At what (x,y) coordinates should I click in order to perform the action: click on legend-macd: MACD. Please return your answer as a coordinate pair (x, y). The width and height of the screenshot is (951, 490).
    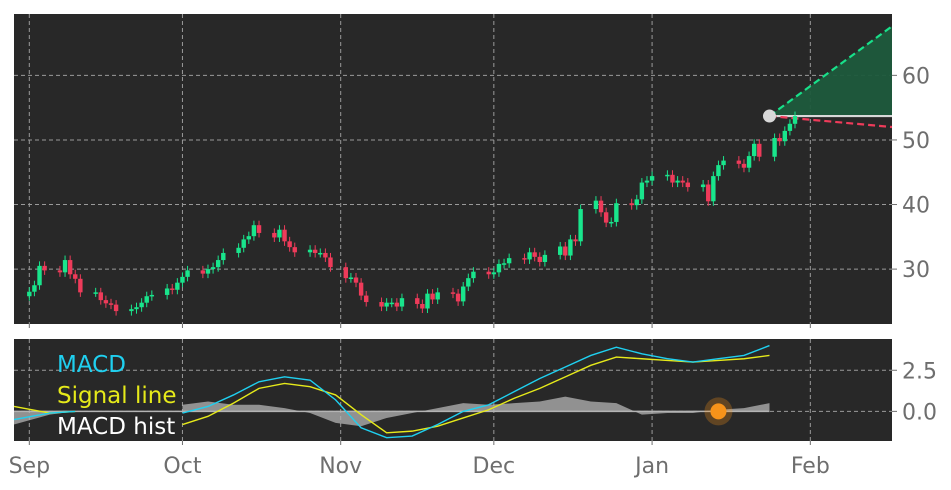
    Looking at the image, I should click on (91, 365).